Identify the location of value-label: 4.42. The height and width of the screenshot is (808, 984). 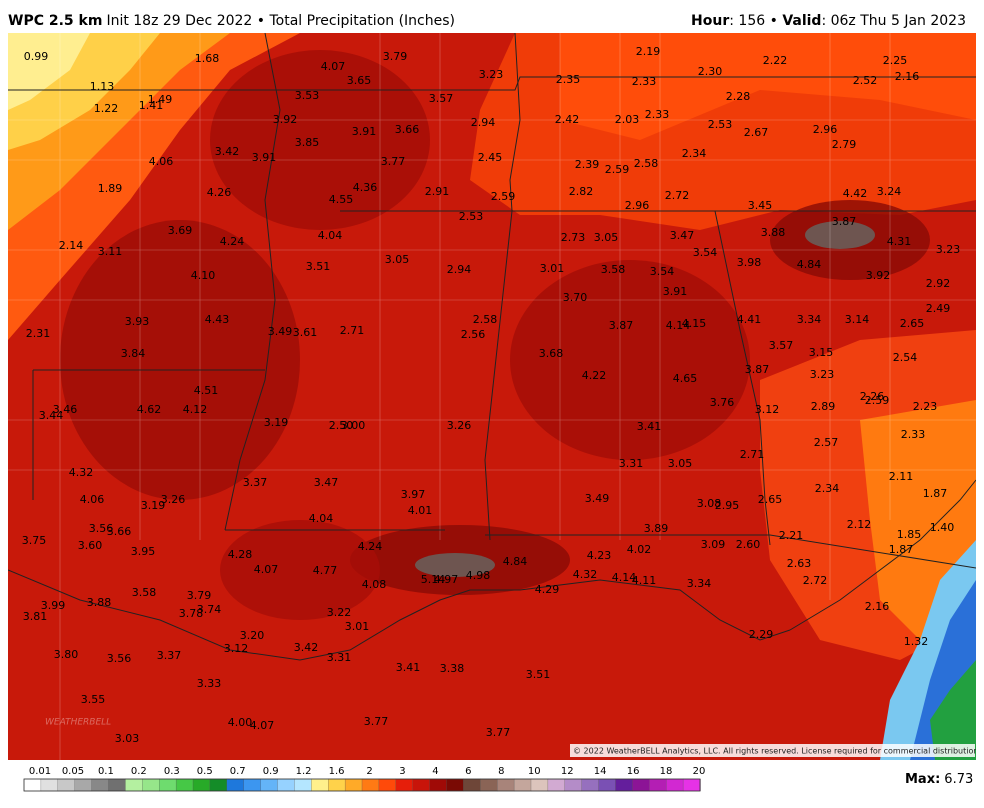
(855, 193).